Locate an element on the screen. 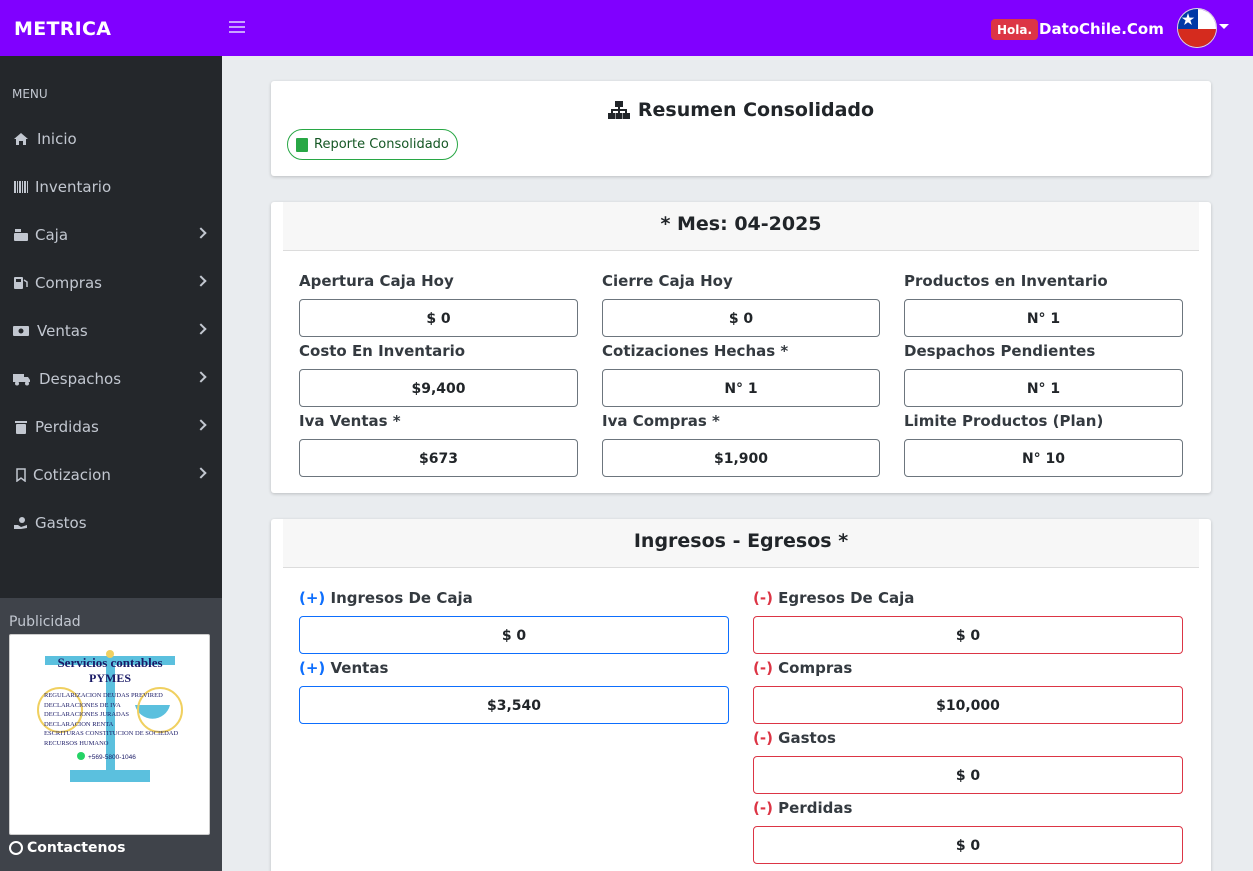 This screenshot has height=871, width=1253. cotizaciones-field: N° 1 is located at coordinates (741, 388).